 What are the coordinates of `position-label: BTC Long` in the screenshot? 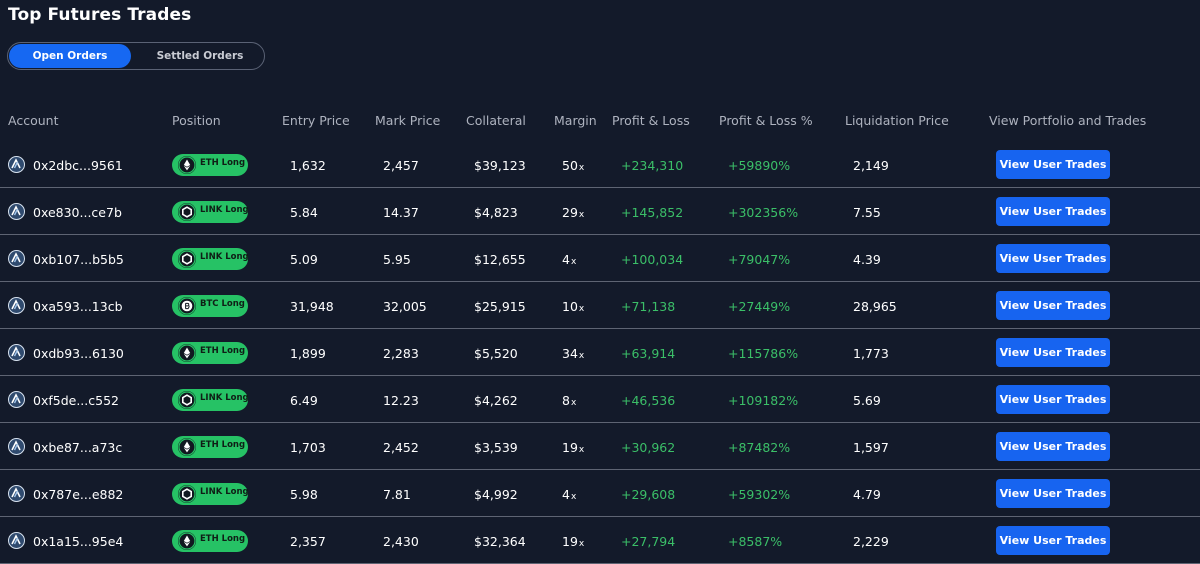 It's located at (222, 304).